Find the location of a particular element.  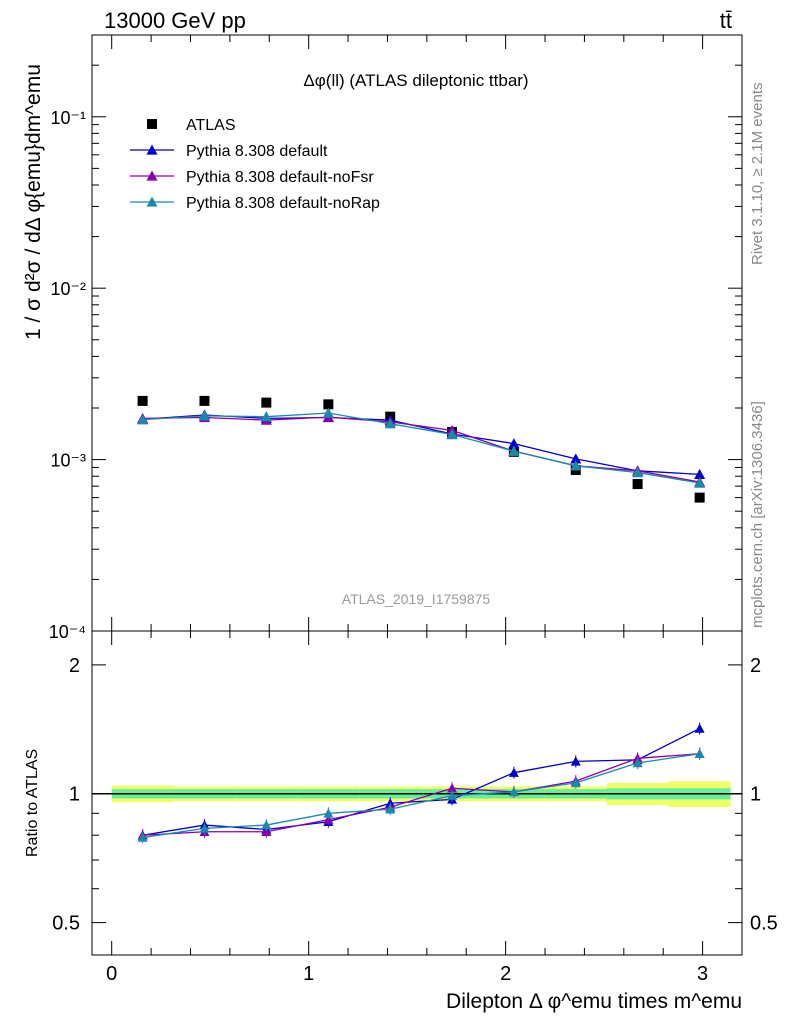

rivet-version-label: Rivet 3.1.10, ≥ 2.1M events is located at coordinates (757, 174).